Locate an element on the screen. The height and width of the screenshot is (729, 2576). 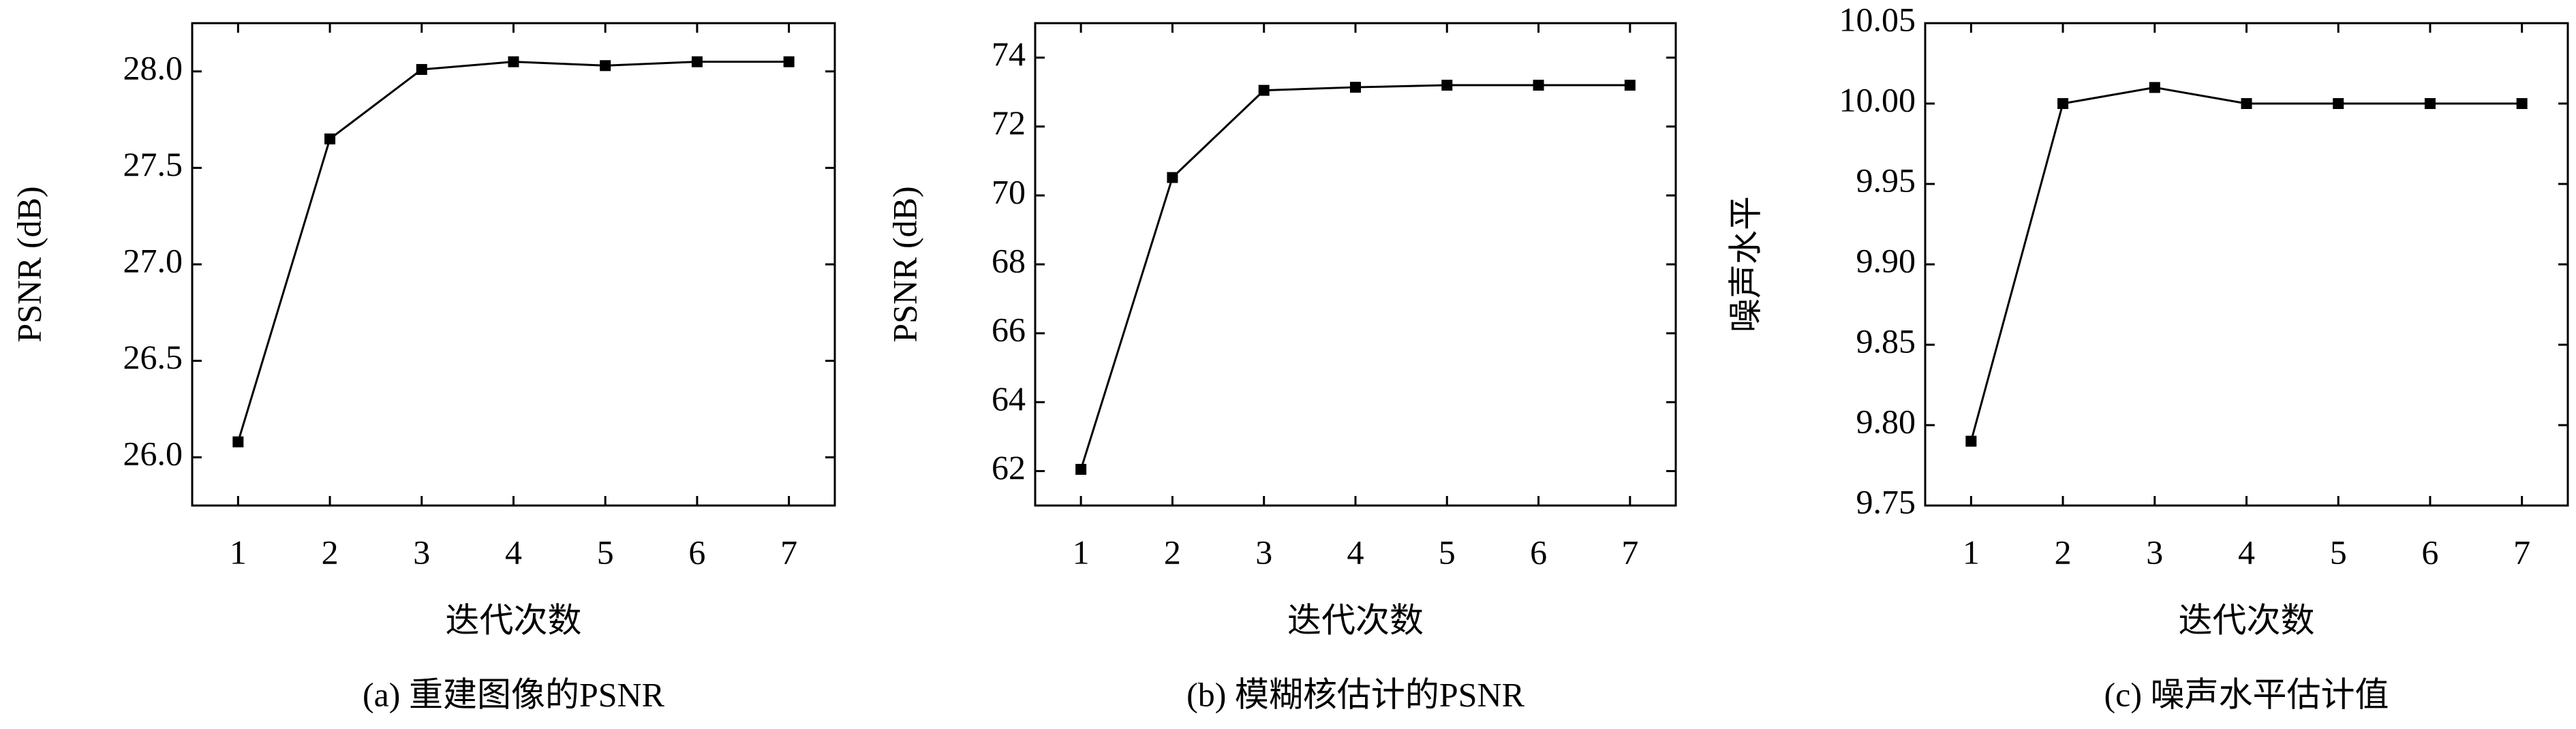
y-tick-label: 68 is located at coordinates (1009, 260).